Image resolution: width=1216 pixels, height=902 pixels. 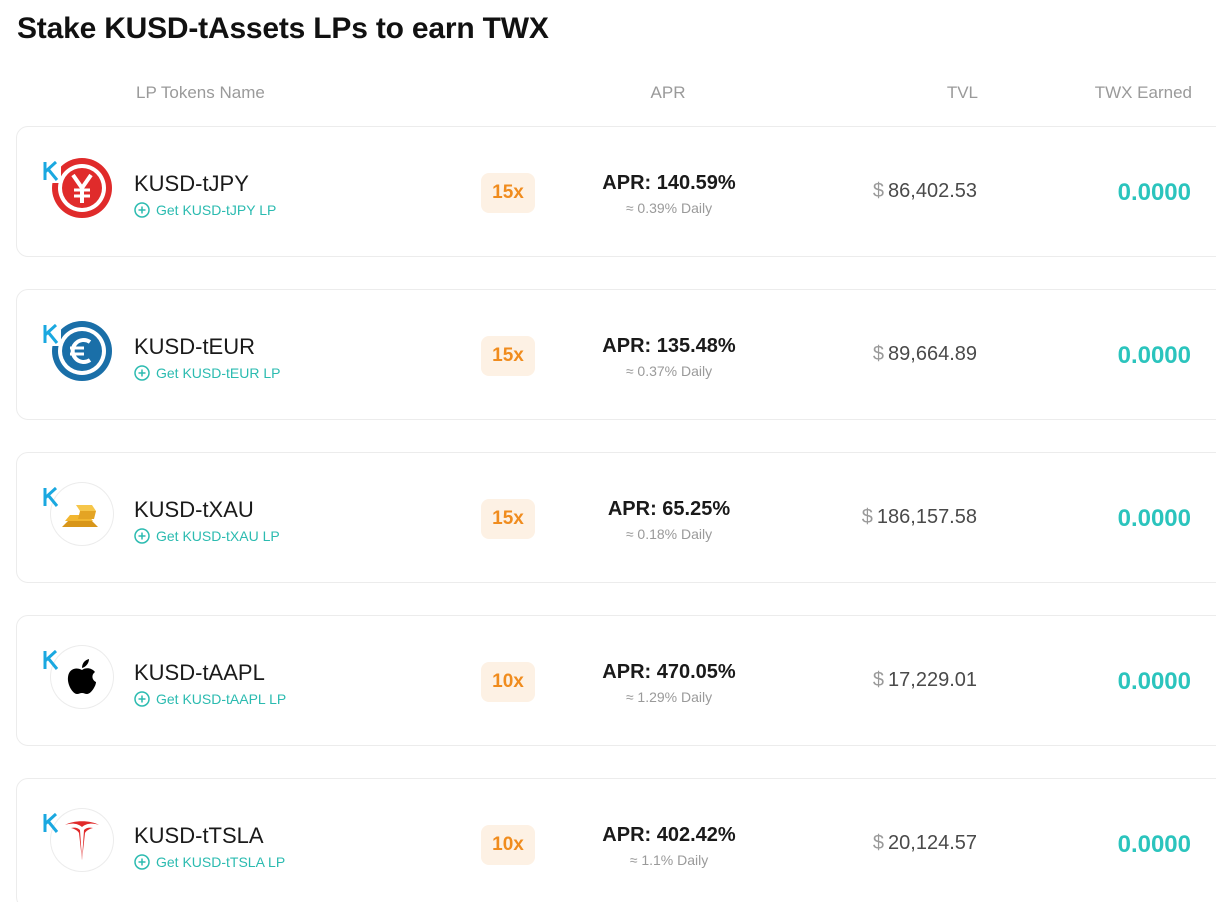 What do you see at coordinates (932, 354) in the screenshot?
I see `tvl-amount: 89,664.89` at bounding box center [932, 354].